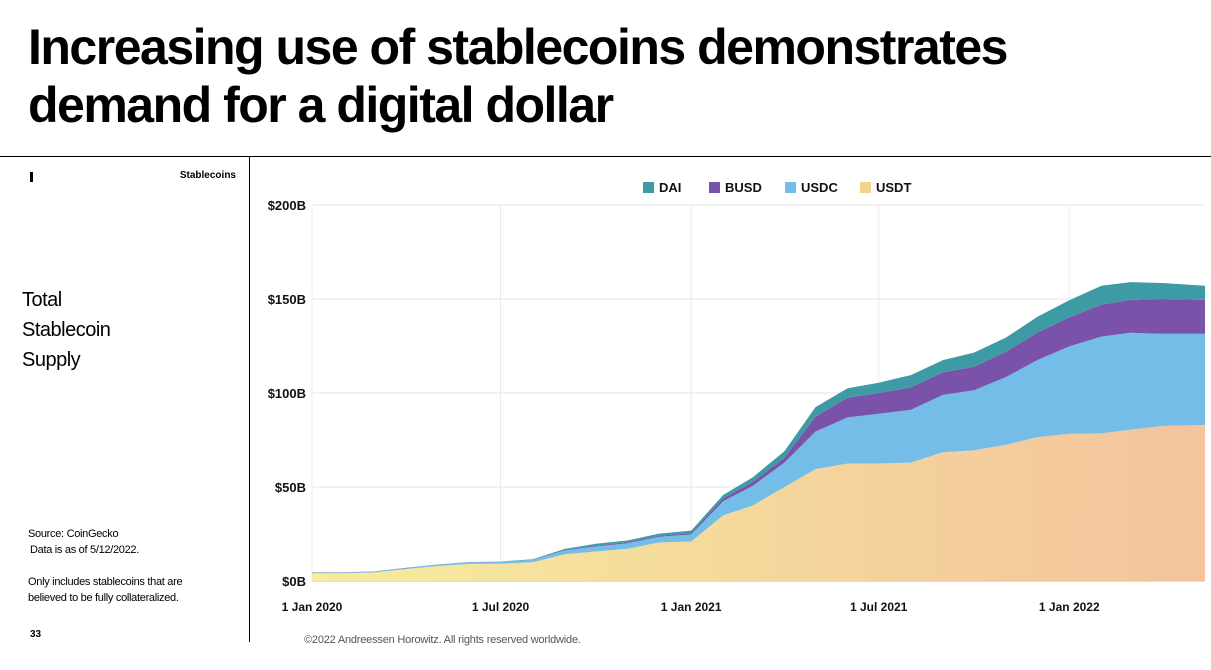 The width and height of the screenshot is (1211, 670). I want to click on note-line-2: believed to be fully collateralized., so click(103, 598).